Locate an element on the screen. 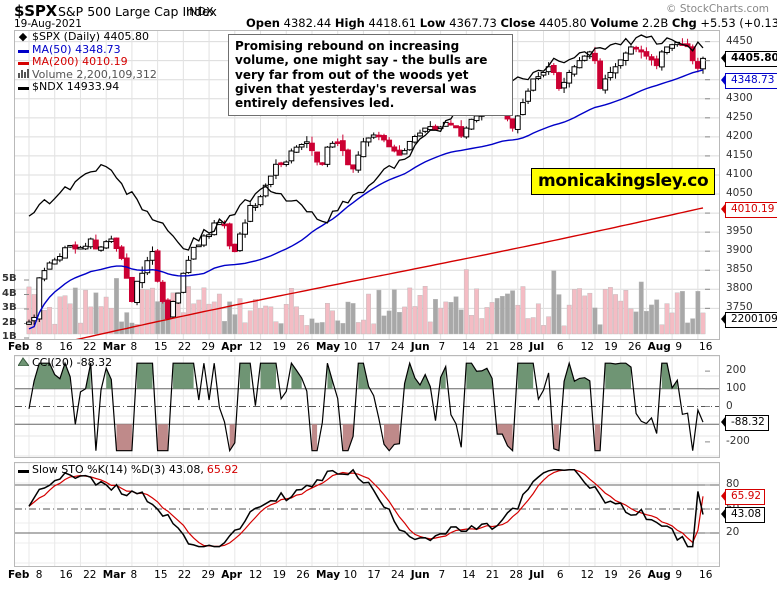 Image resolution: width=777 pixels, height=589 pixels. price-axis-tick: 3950 is located at coordinates (739, 231).